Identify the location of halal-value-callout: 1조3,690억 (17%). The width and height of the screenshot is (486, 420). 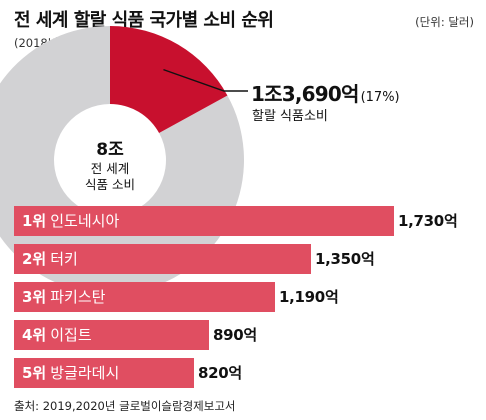
(325, 92).